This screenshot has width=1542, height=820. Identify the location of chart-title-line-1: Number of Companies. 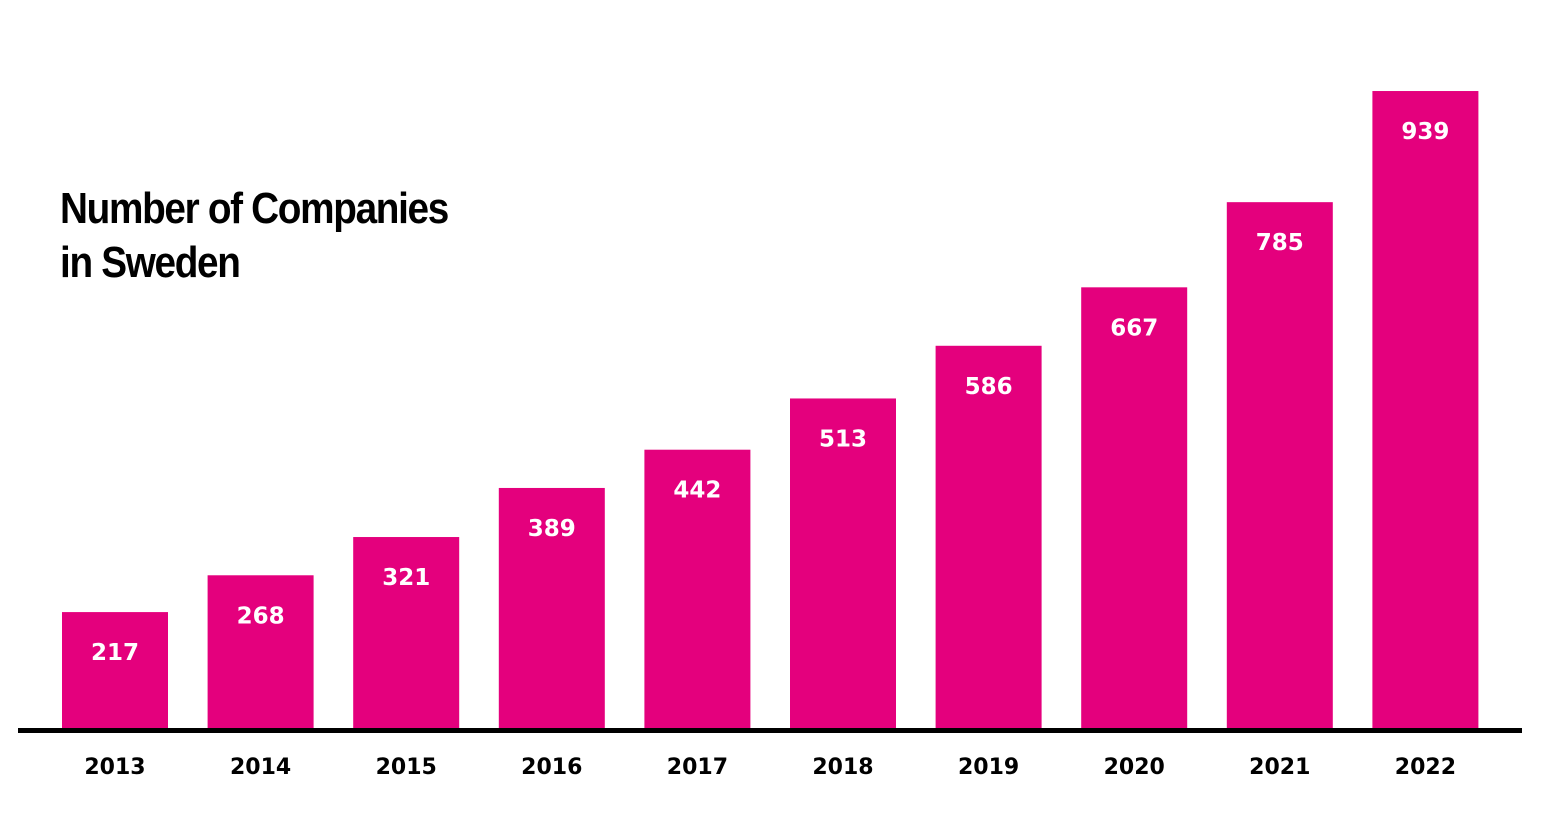
(254, 208).